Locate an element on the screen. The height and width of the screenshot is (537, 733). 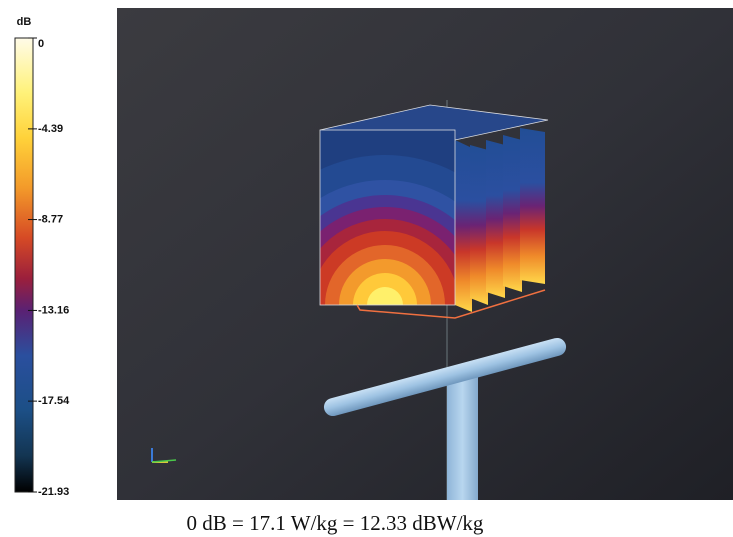
colorbar-tick-label: 0 is located at coordinates (41, 44).